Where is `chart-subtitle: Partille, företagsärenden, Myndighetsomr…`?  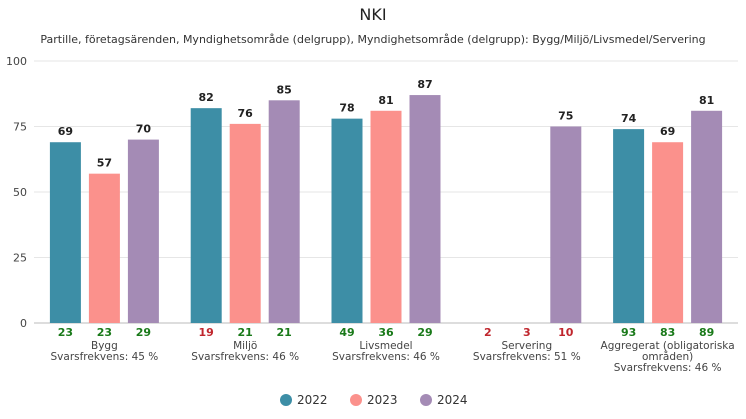
chart-subtitle: Partille, företagsärenden, Myndighetsomr… is located at coordinates (373, 39).